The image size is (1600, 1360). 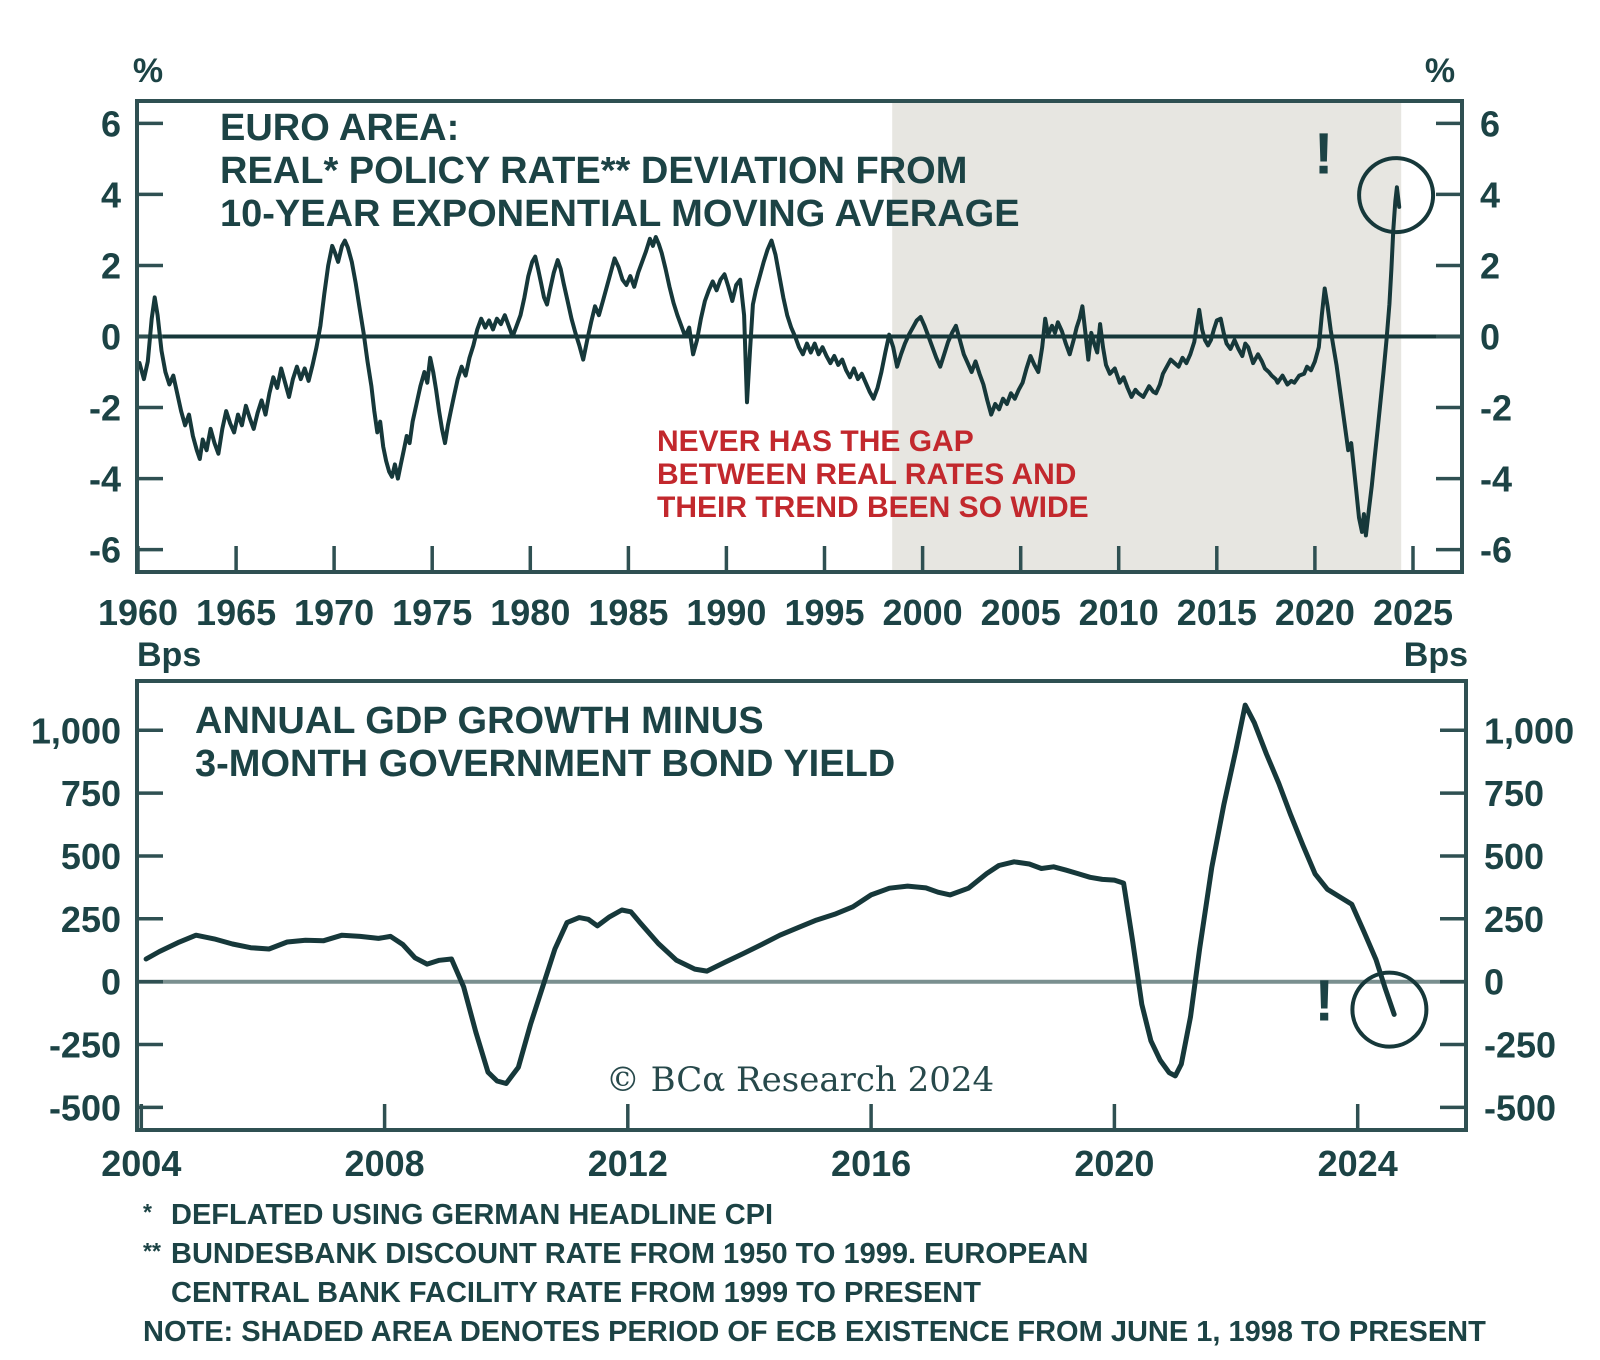 What do you see at coordinates (85, 1107) in the screenshot?
I see `y-tick-label-left: -500` at bounding box center [85, 1107].